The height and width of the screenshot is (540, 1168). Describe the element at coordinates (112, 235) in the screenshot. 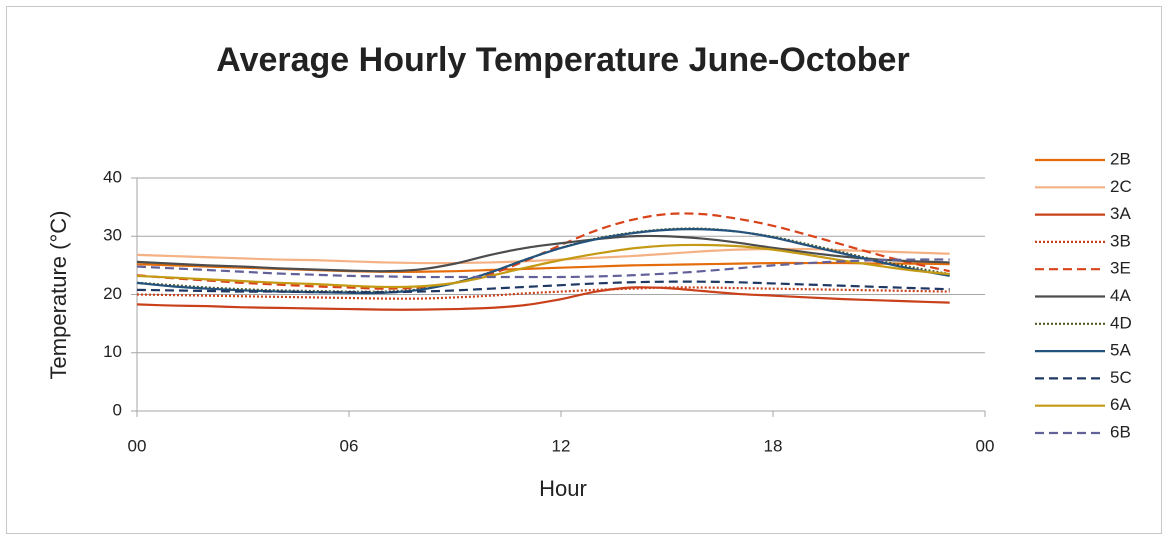

I see `y-tick-label: 30` at that location.